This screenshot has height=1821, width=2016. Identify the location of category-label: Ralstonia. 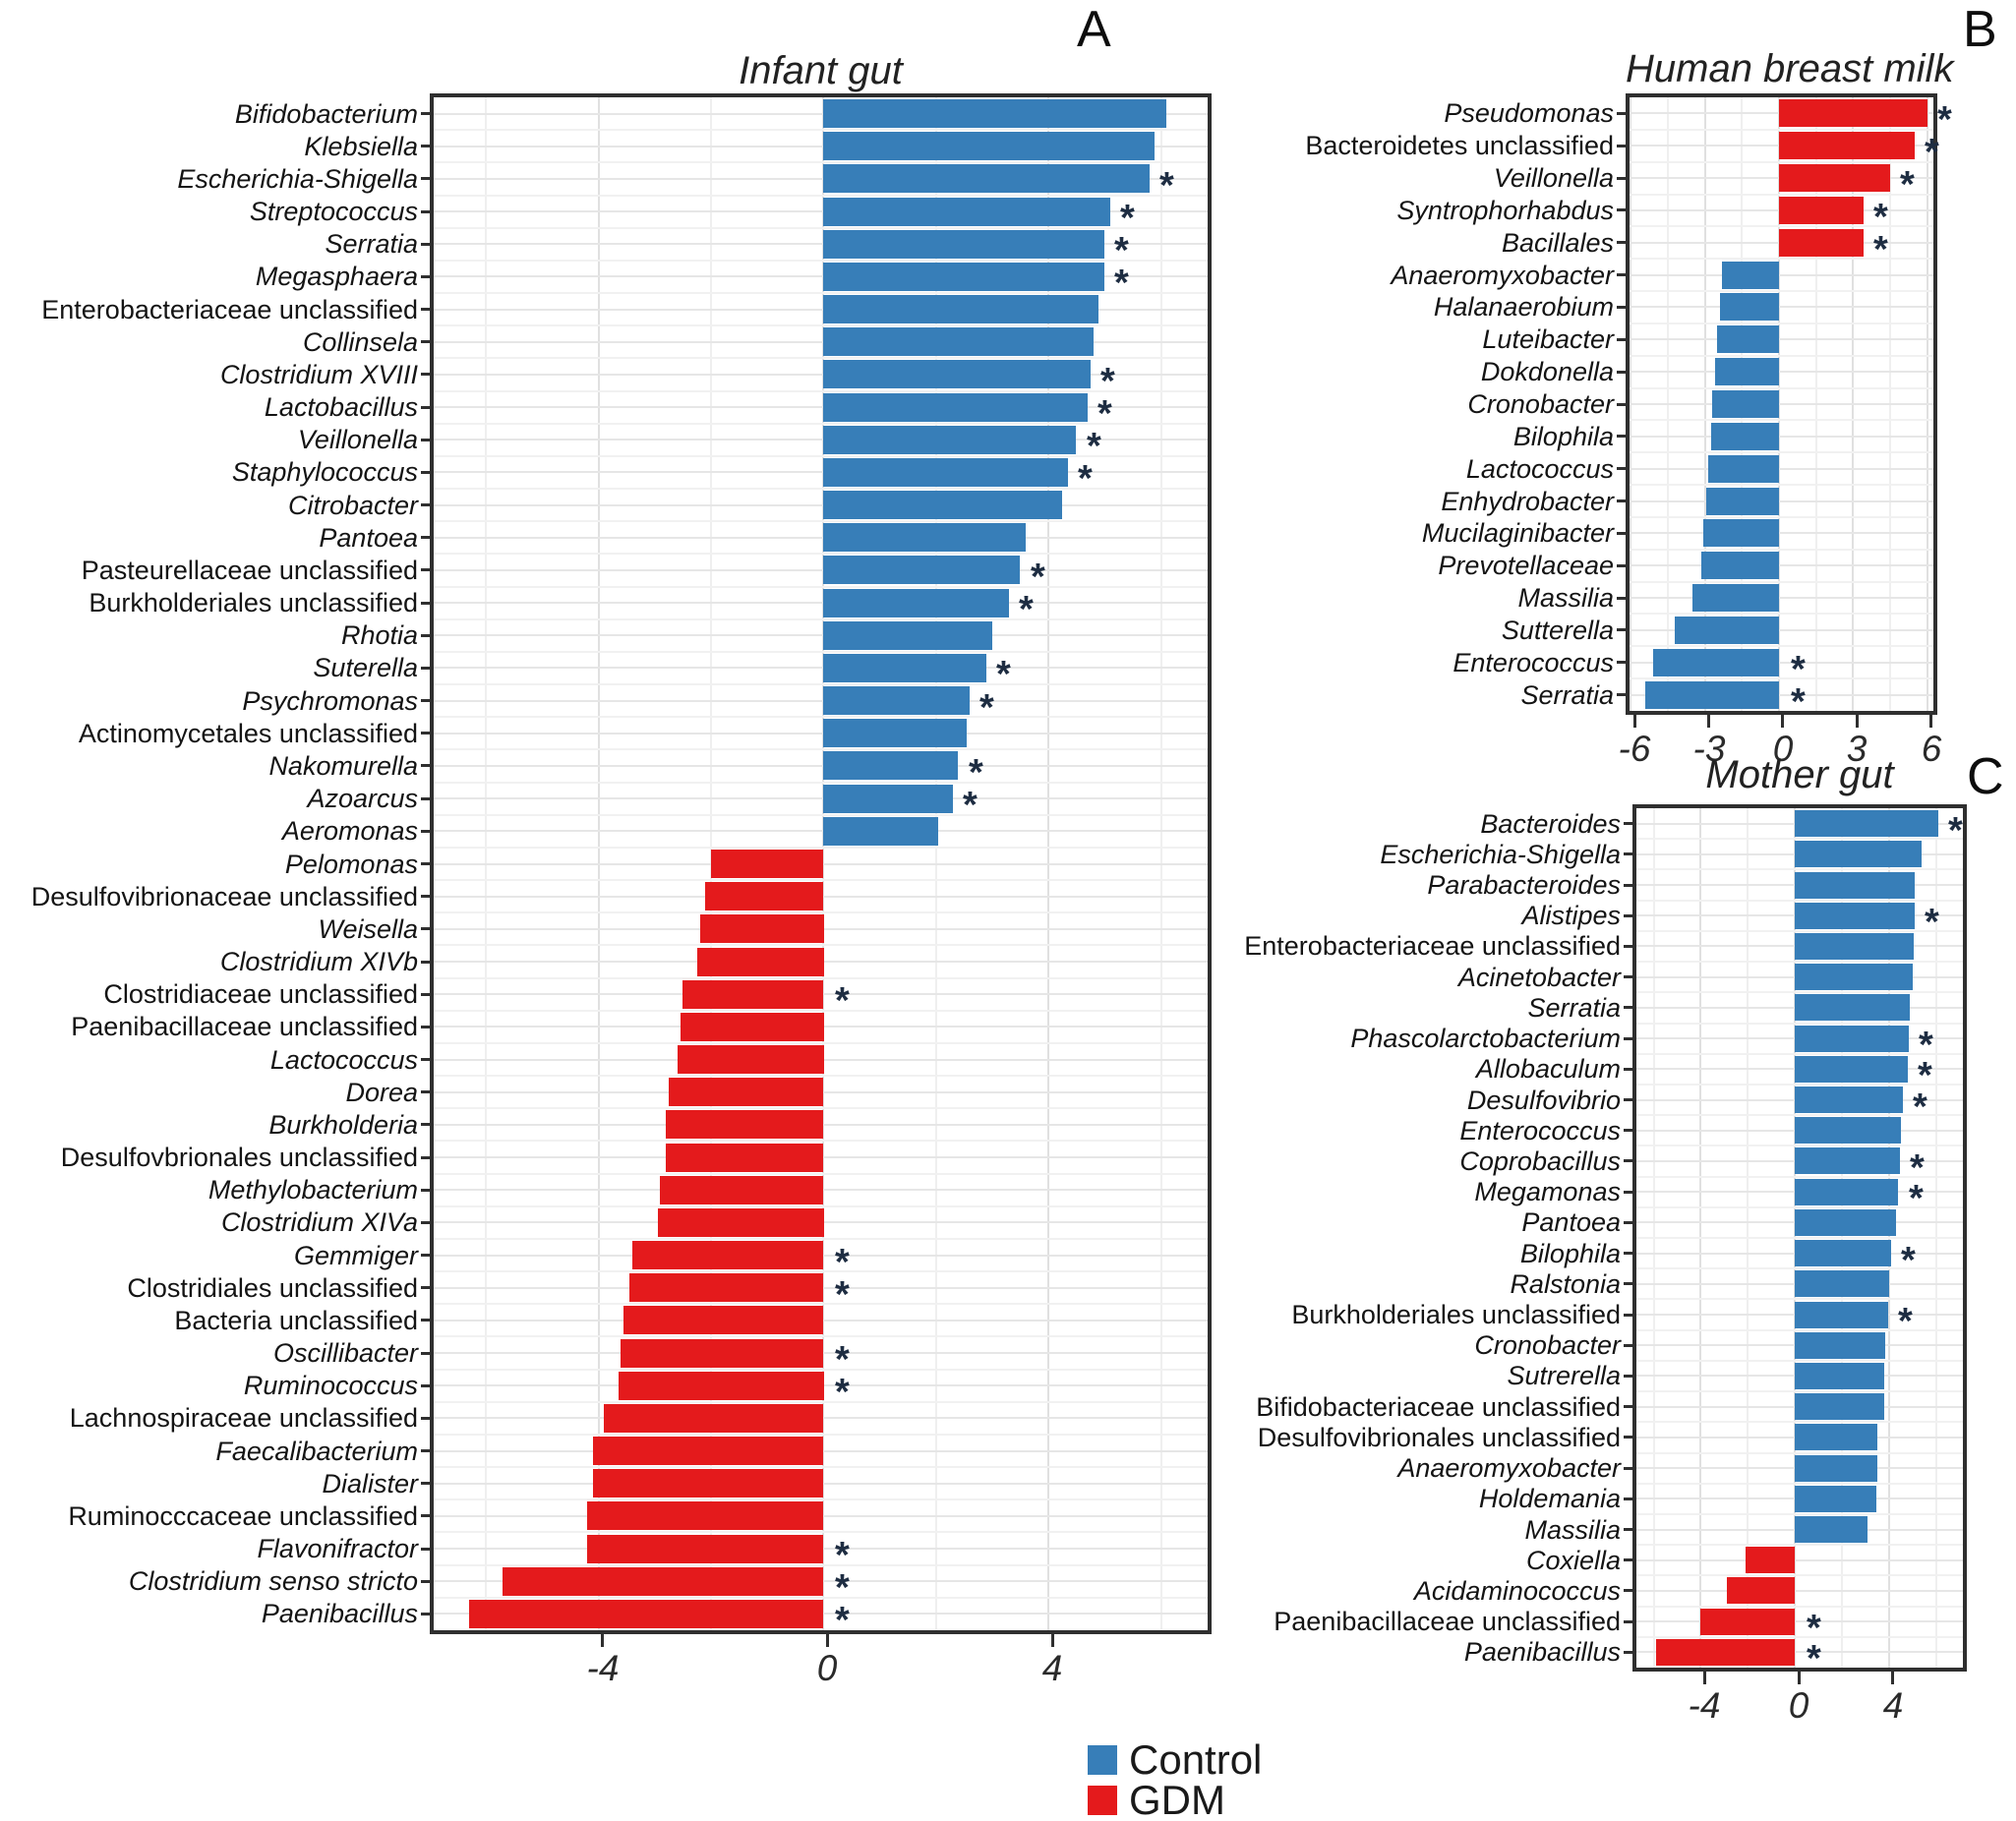
(1565, 1284).